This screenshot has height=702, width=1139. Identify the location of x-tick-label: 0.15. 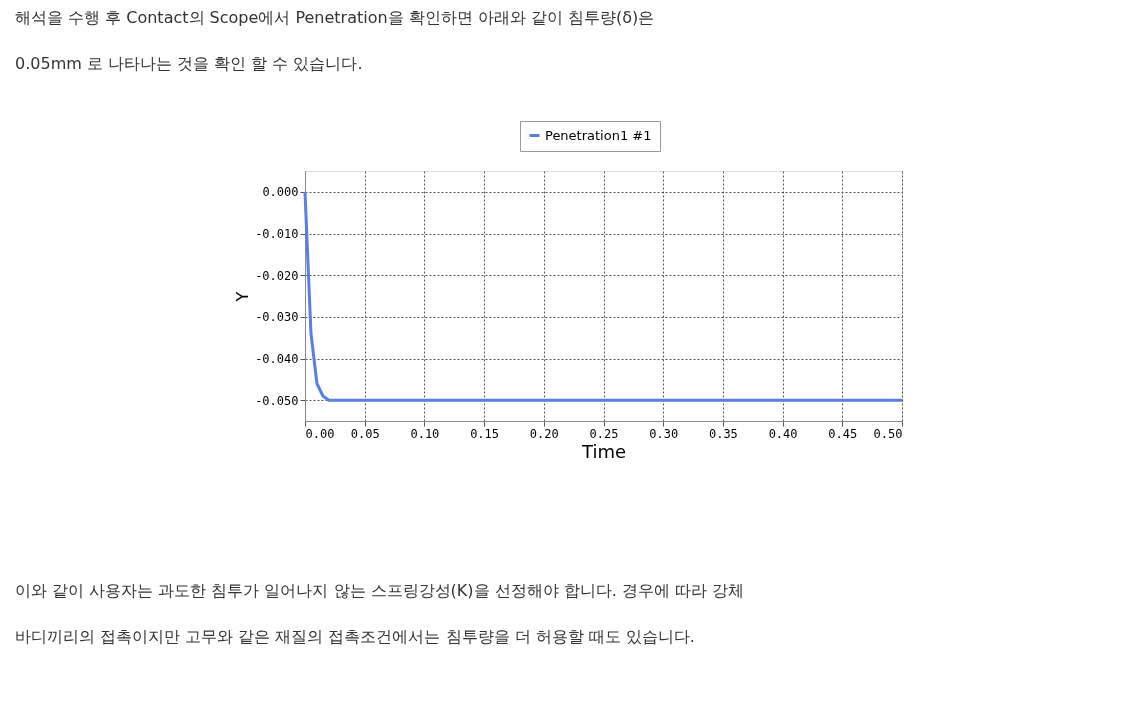
(485, 433).